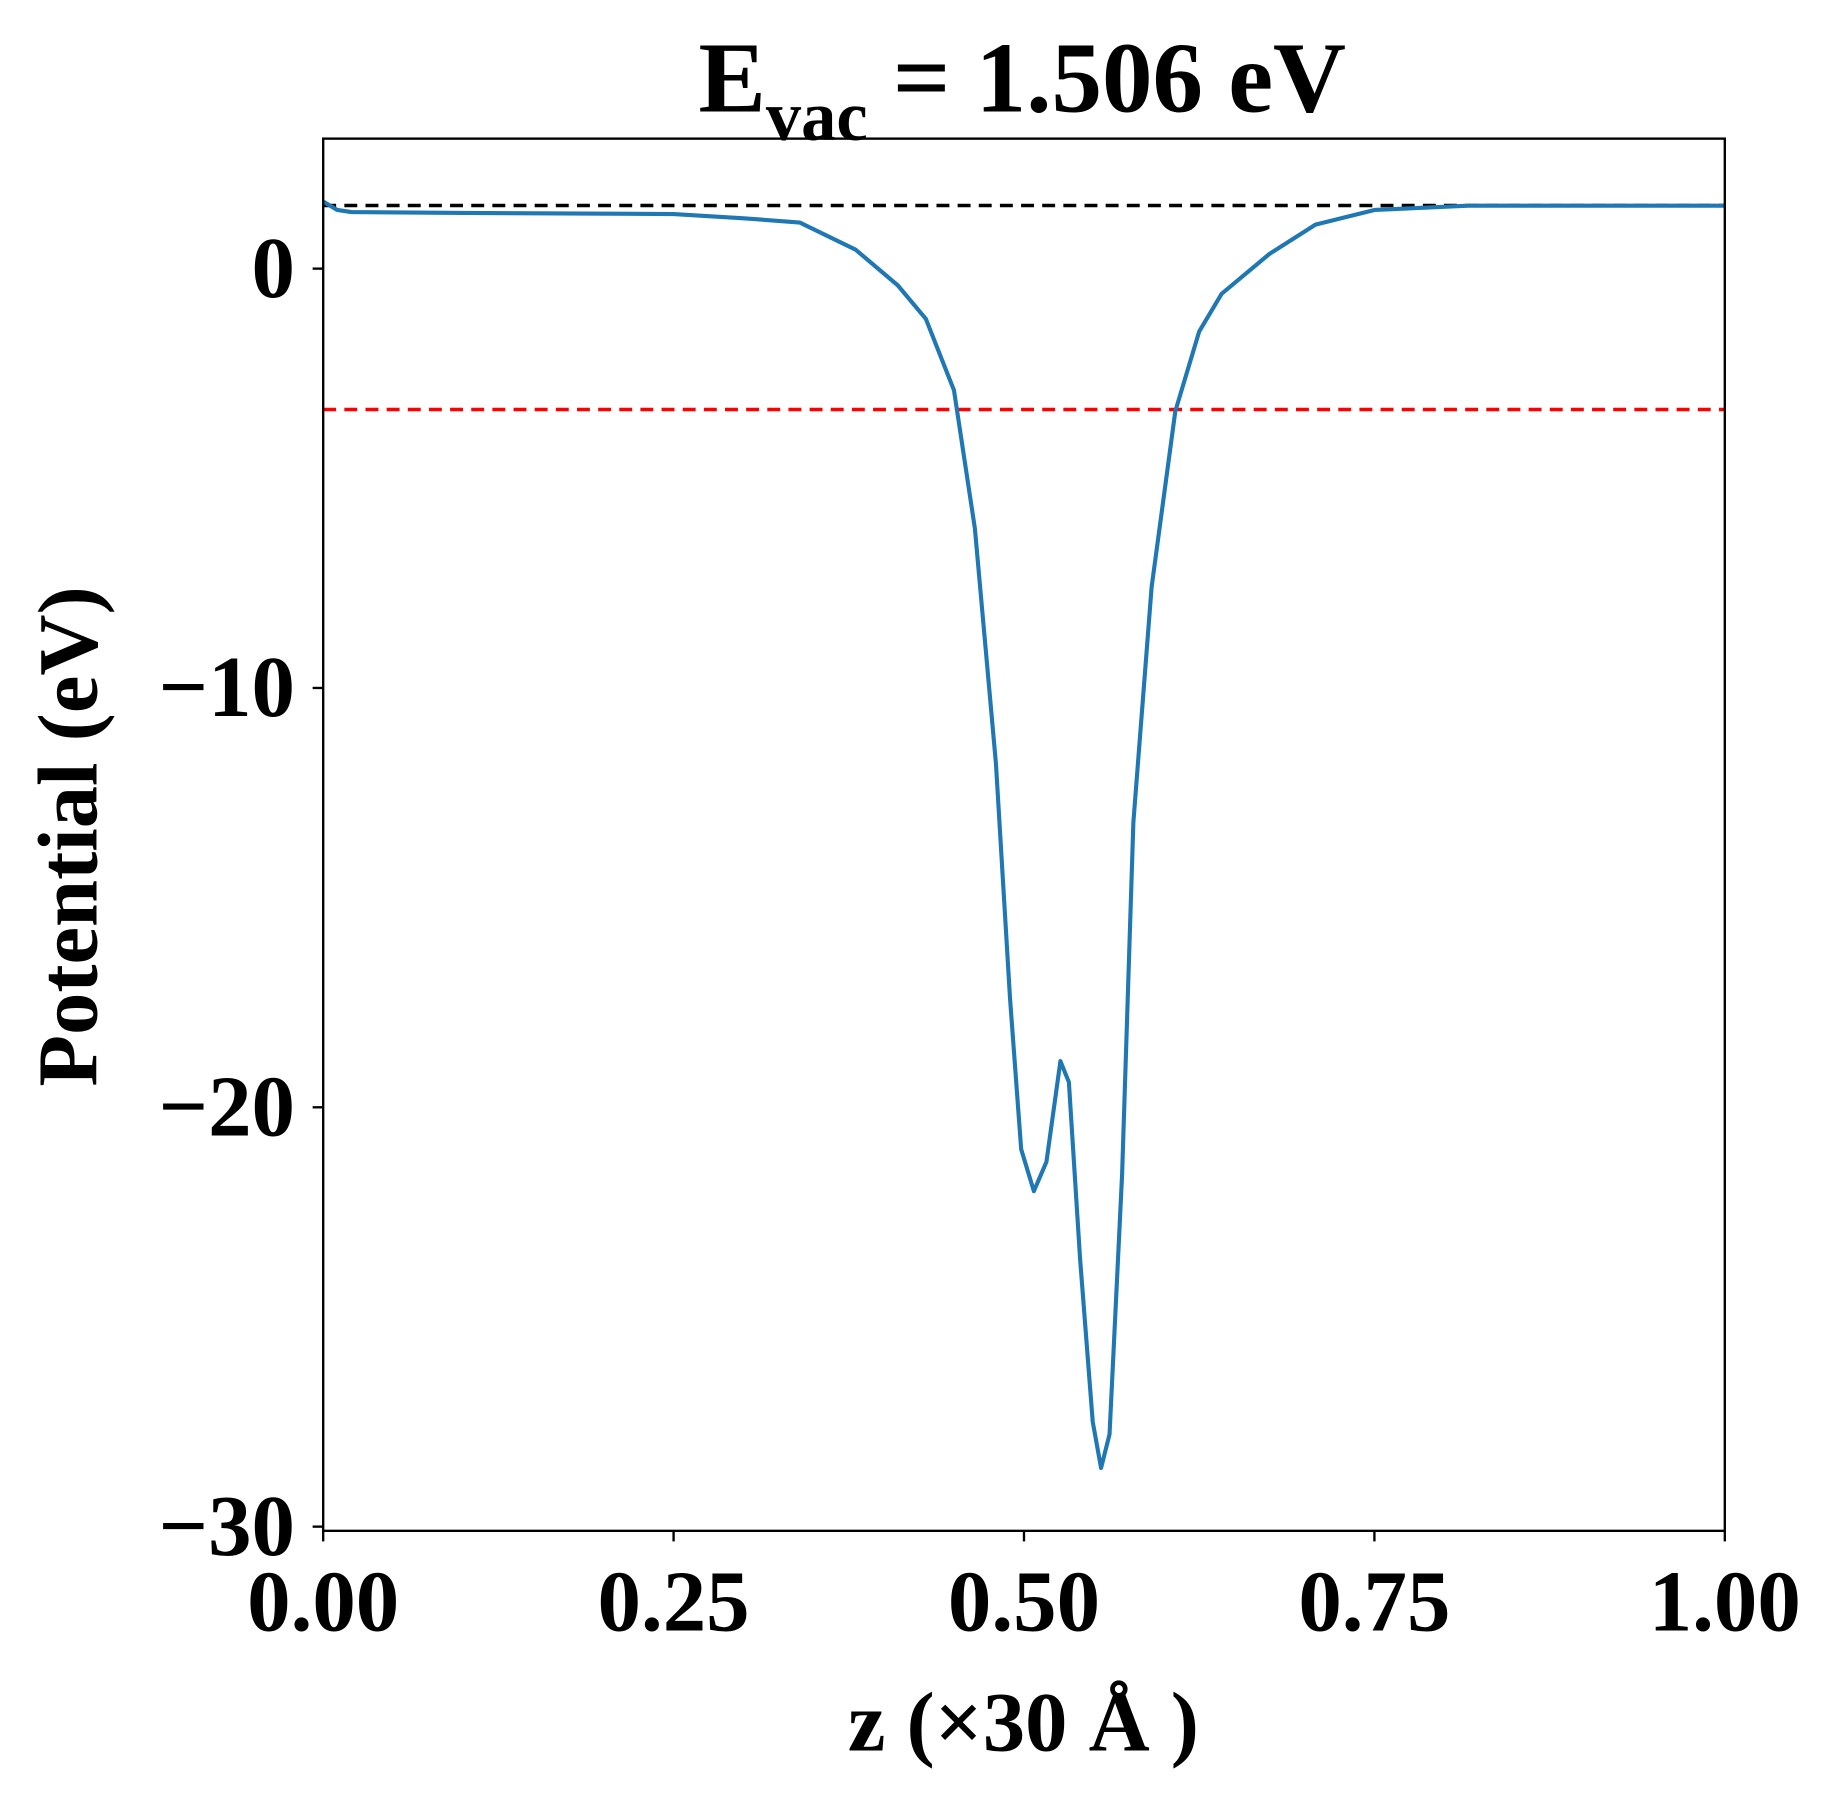  I want to click on y-tick-label: −20, so click(227, 1106).